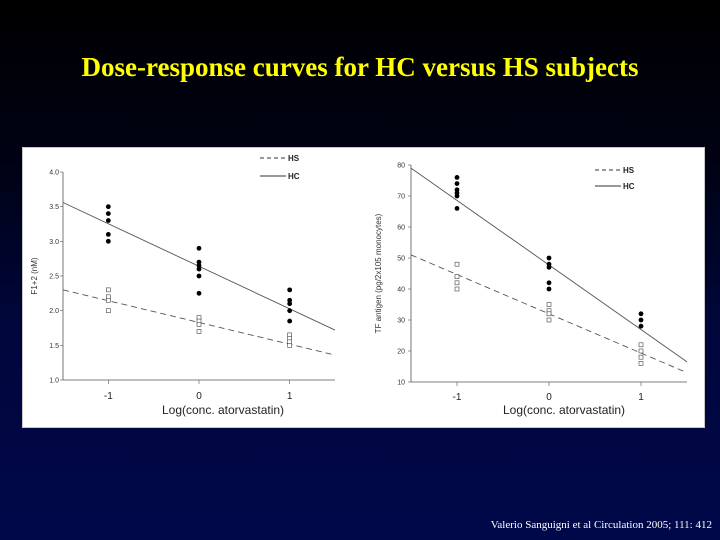 Image resolution: width=720 pixels, height=540 pixels. Describe the element at coordinates (54, 311) in the screenshot. I see `chart1-y-tick-label: 2.0` at that location.